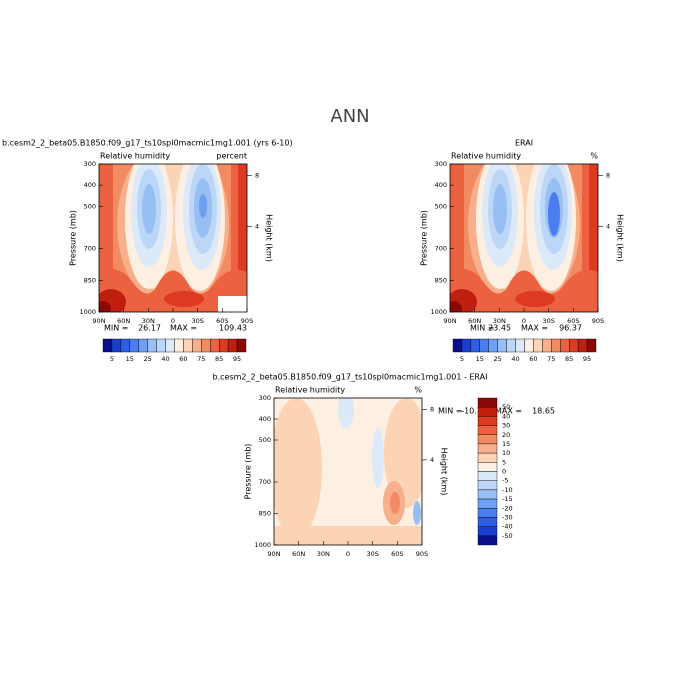 This screenshot has width=700, height=700. I want to click on x-tick-label: 90S, so click(598, 321).